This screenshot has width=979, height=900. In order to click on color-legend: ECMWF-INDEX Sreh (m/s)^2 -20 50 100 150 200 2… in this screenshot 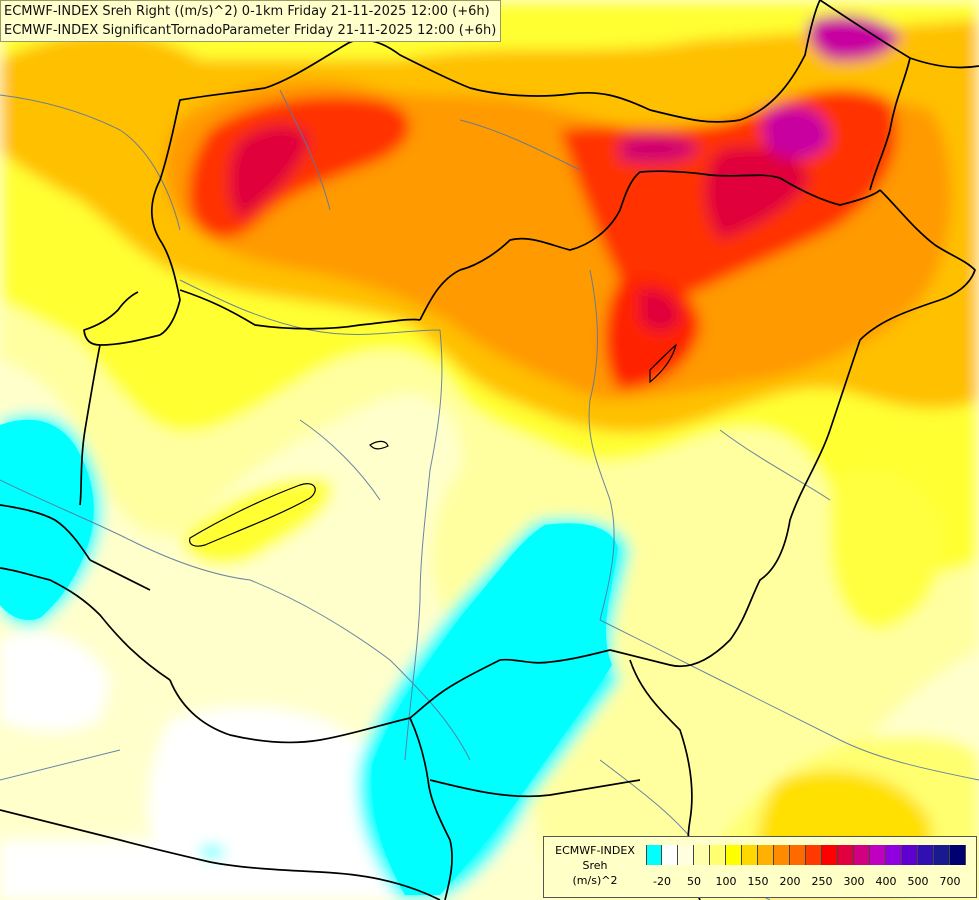, I will do `click(760, 867)`.